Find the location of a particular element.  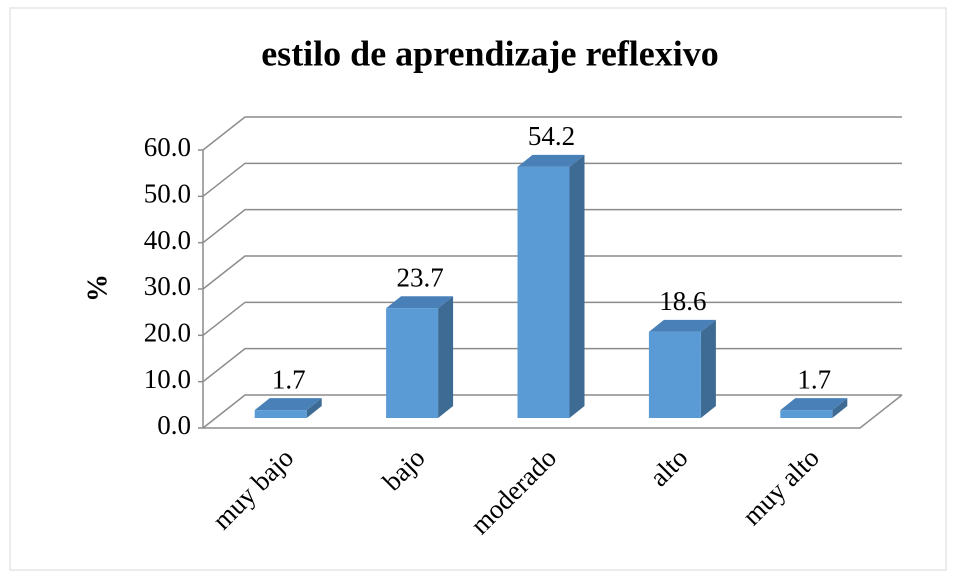

y-tick-label: 50.0 is located at coordinates (167, 194).